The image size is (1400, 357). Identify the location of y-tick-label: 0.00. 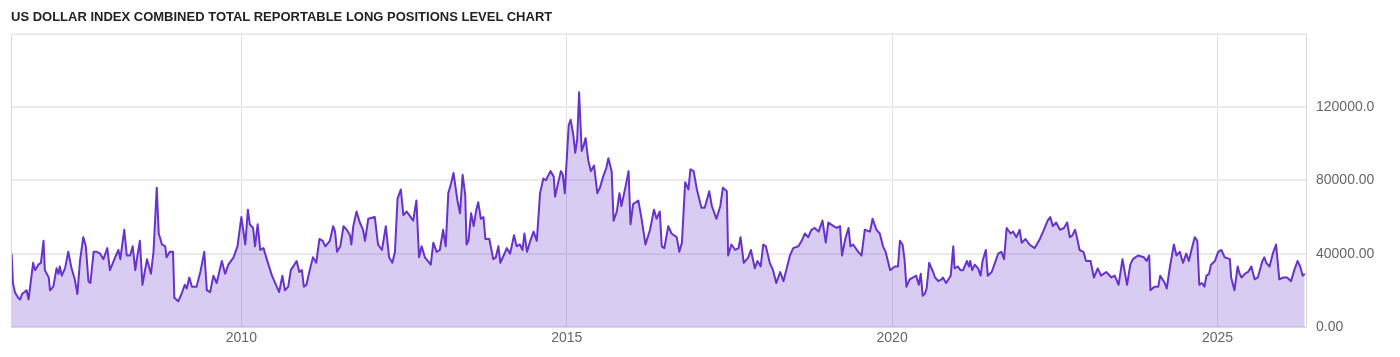
(1330, 325).